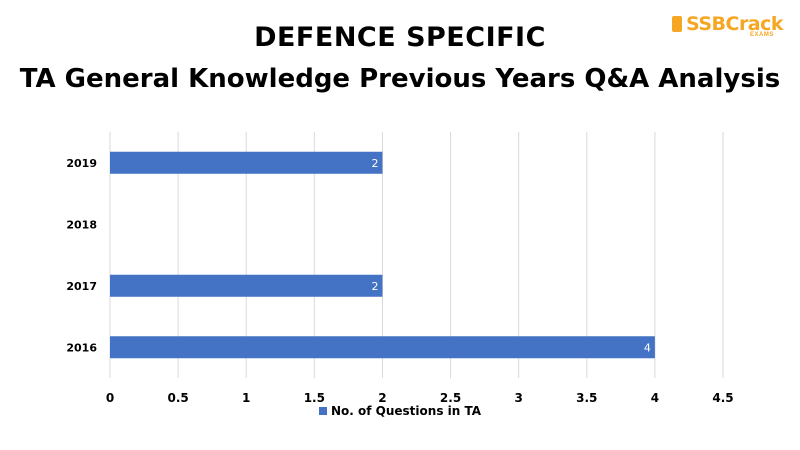 This screenshot has width=800, height=450. I want to click on brand-name: SSBCrack, so click(735, 24).